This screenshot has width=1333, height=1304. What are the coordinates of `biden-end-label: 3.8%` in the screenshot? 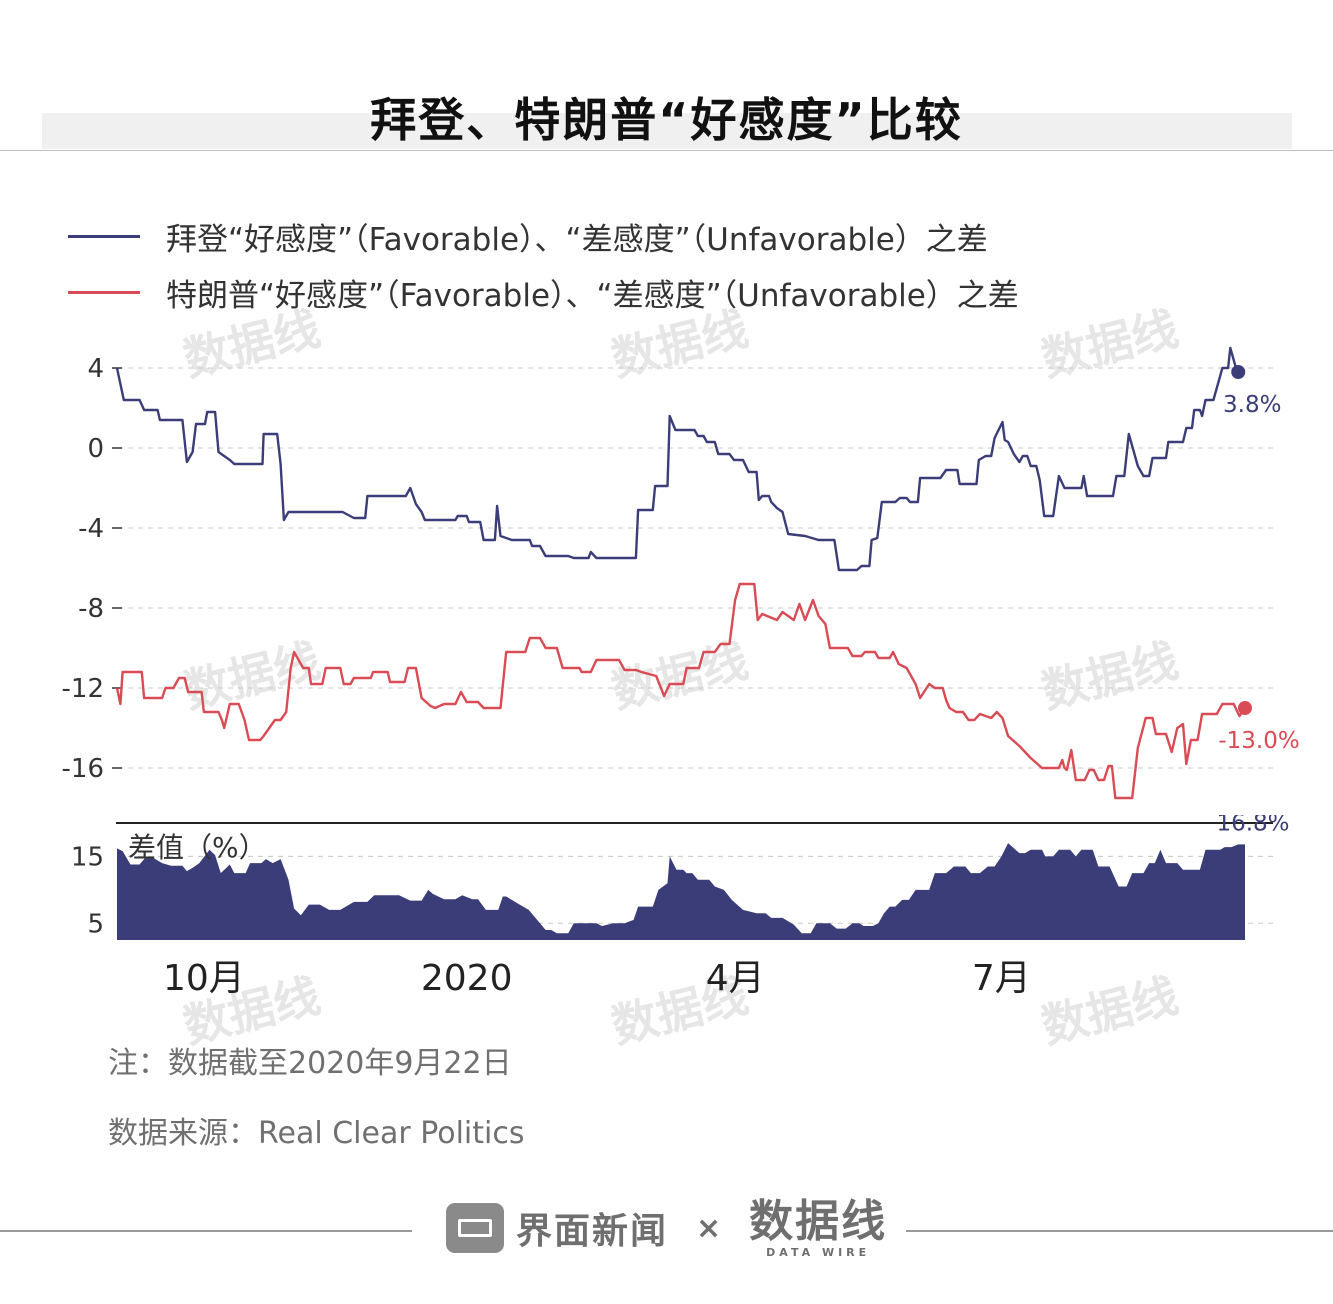 It's located at (1252, 405).